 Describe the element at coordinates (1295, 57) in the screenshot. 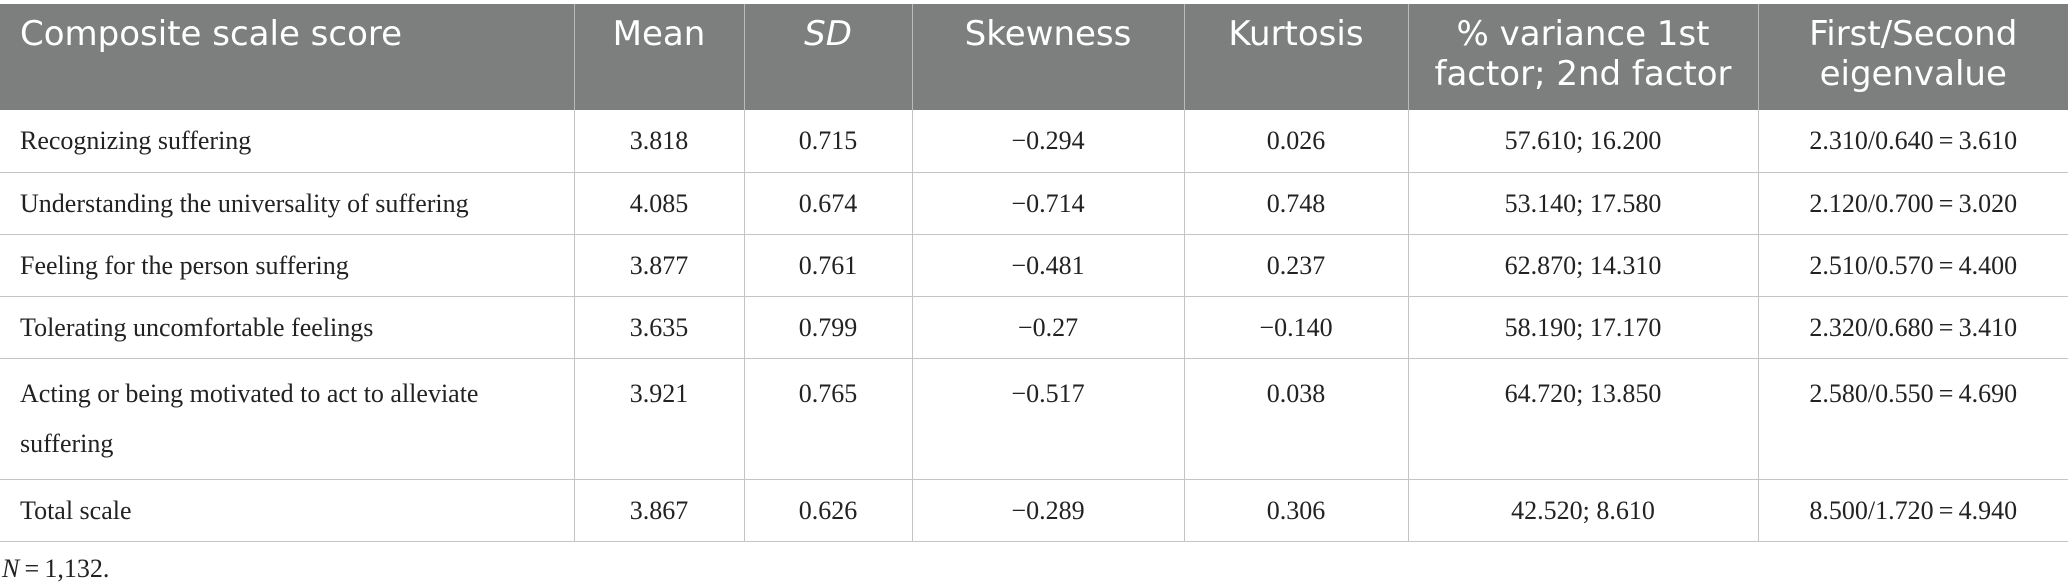

I see `col-header-kurtosis: Kurtosis` at that location.